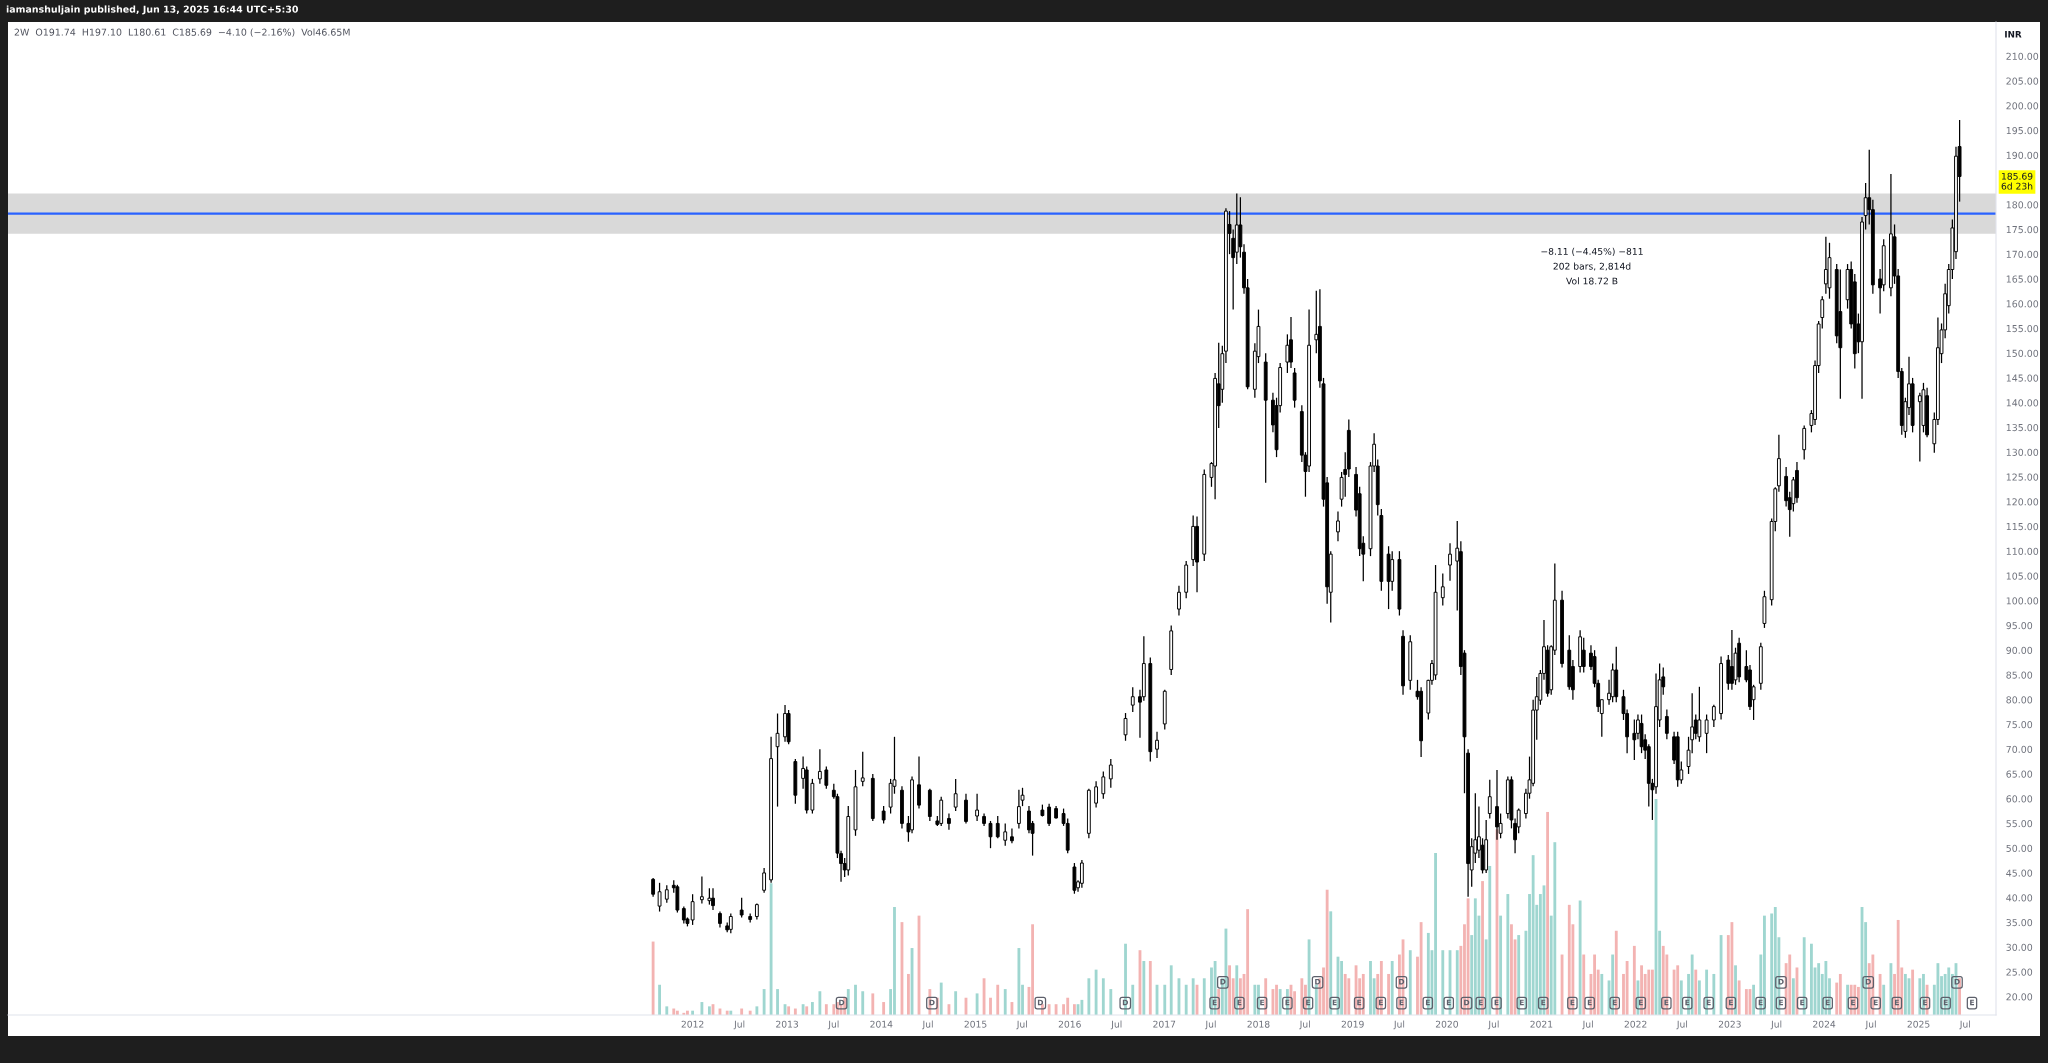 This screenshot has height=1063, width=2048. What do you see at coordinates (2022, 229) in the screenshot?
I see `y-tick-label: 175.00` at bounding box center [2022, 229].